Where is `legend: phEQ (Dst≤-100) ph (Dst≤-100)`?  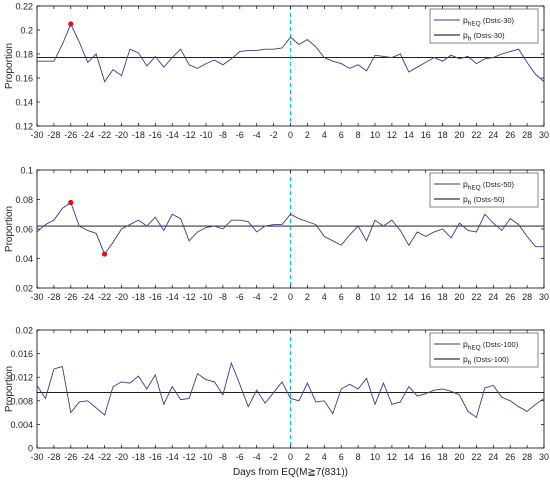
legend: phEQ (Dst≤-100) ph (Dst≤-100) is located at coordinates (484, 350).